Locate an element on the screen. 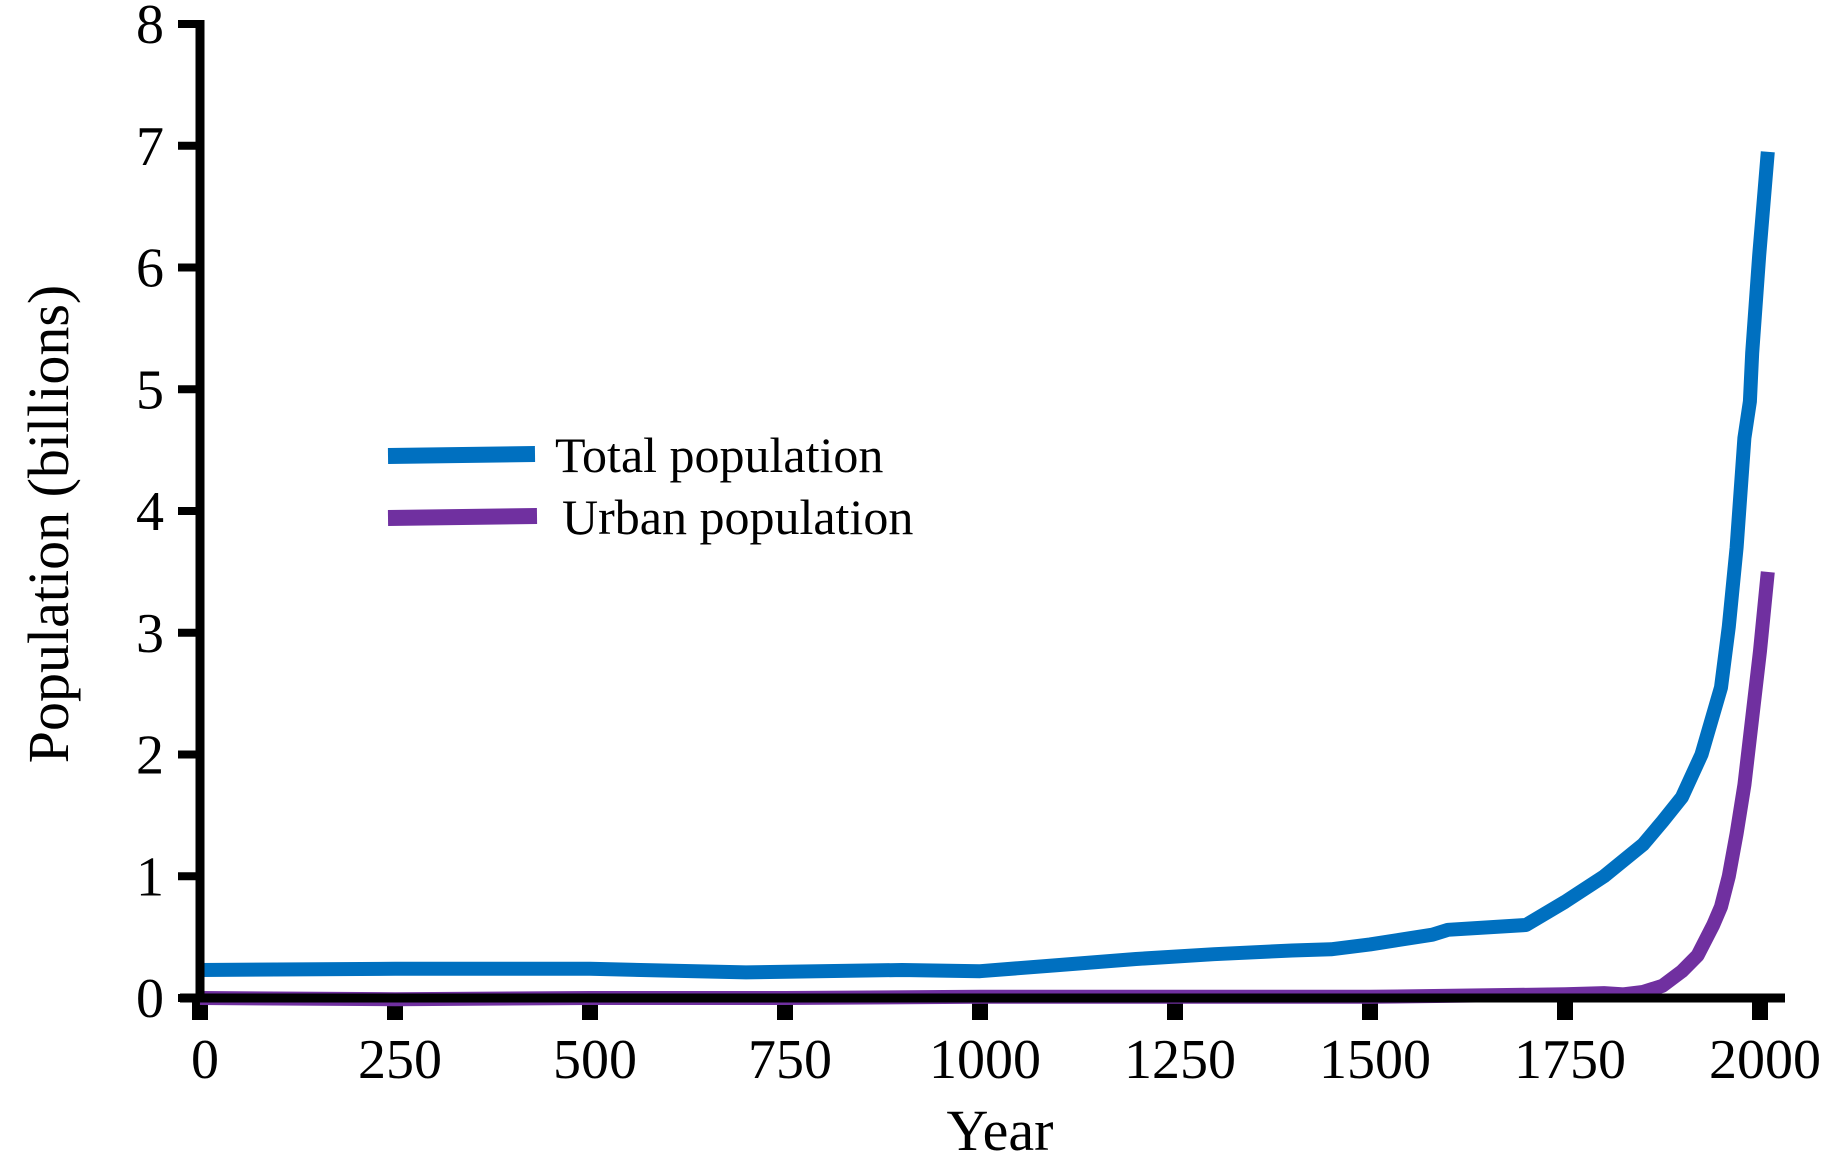 This screenshot has width=1828, height=1161. x-tick-label: 500 is located at coordinates (595, 1060).